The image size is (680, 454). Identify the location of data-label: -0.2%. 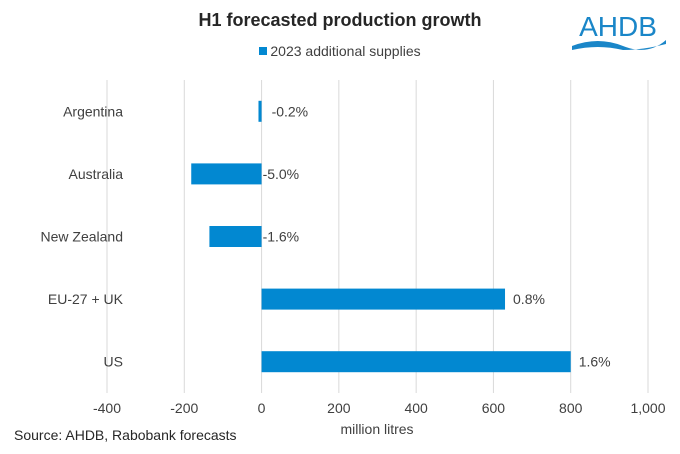
(290, 111).